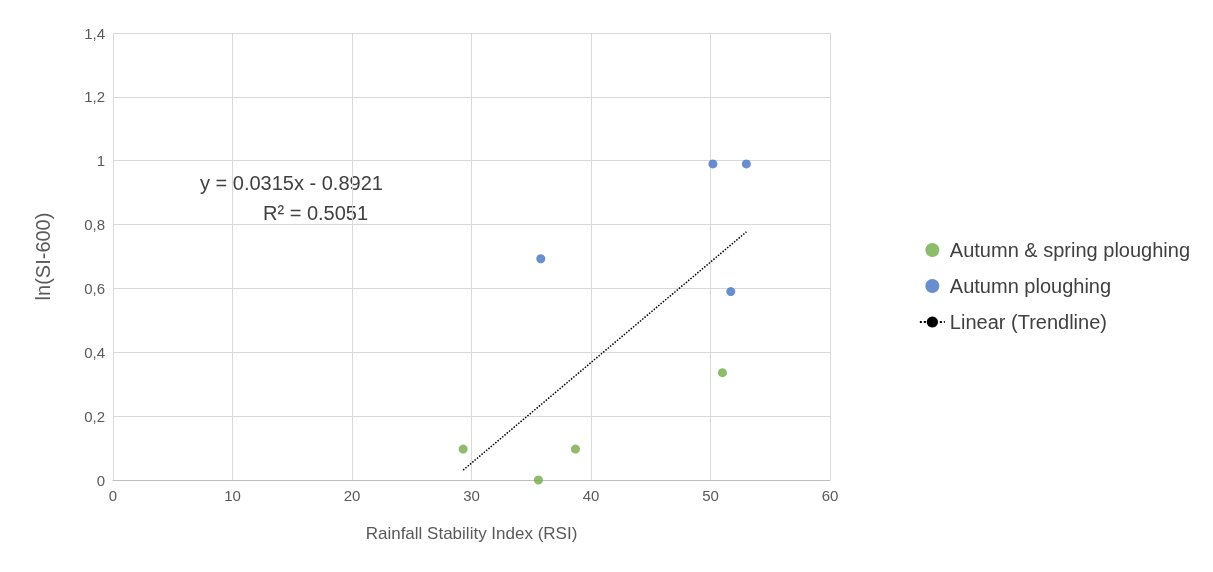  What do you see at coordinates (113, 495) in the screenshot?
I see `x-tick-label: 0` at bounding box center [113, 495].